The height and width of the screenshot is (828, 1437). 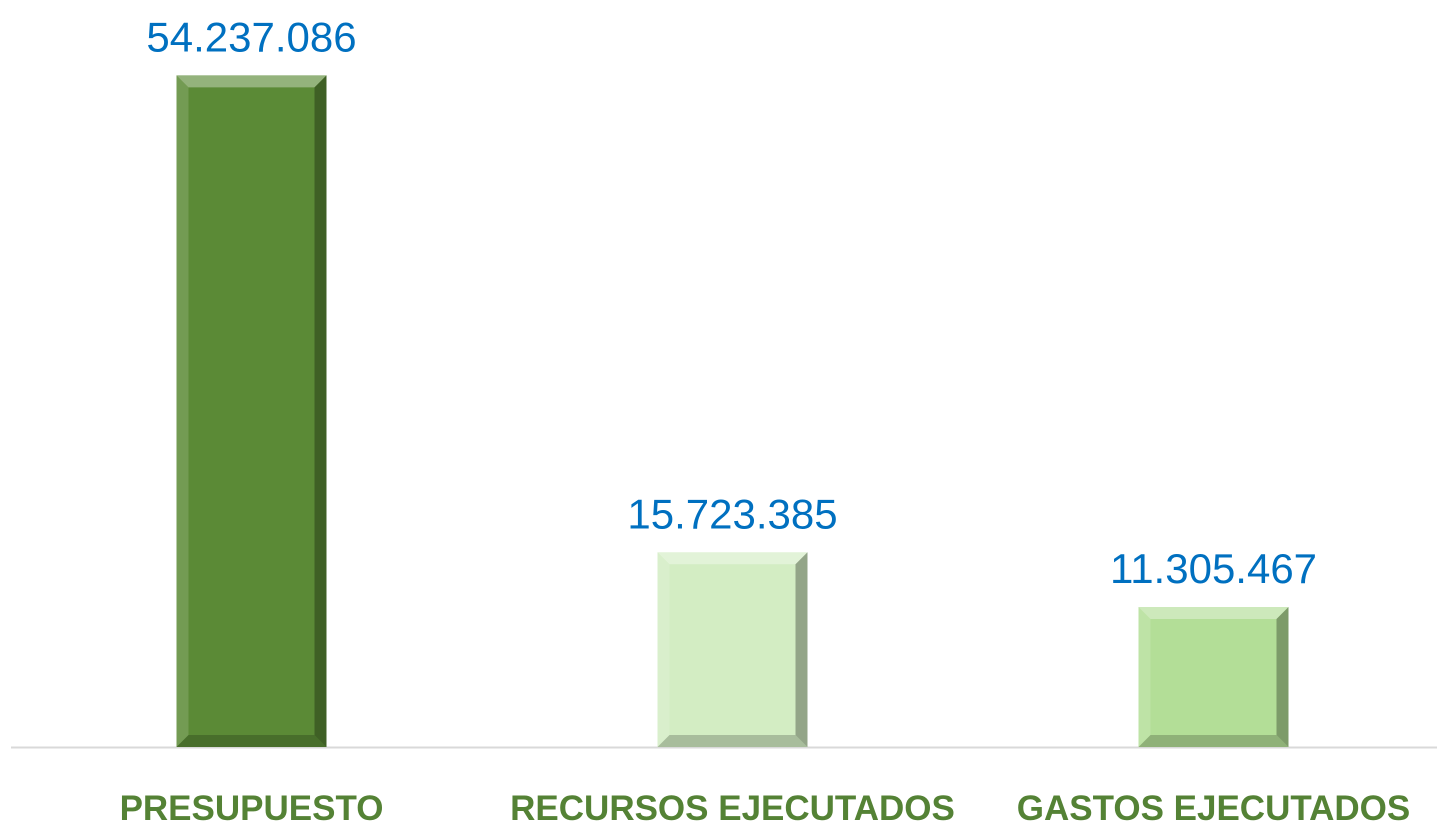 What do you see at coordinates (251, 36) in the screenshot?
I see `data-label: 54.237.086` at bounding box center [251, 36].